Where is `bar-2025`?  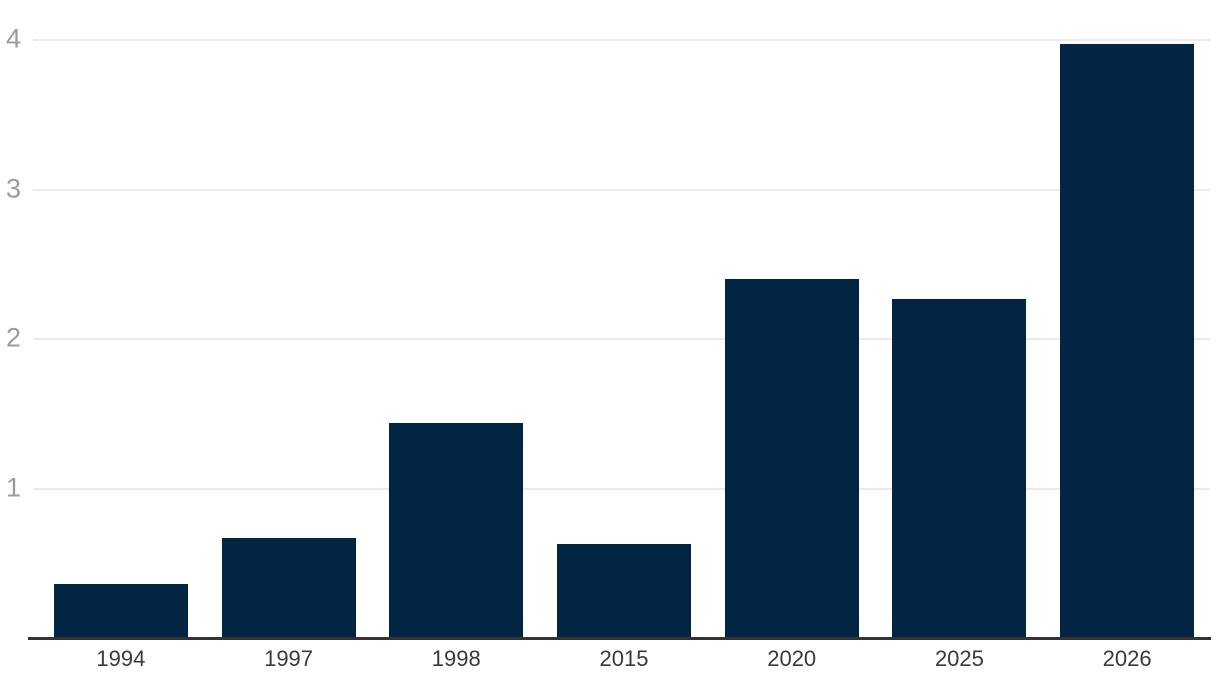 bar-2025 is located at coordinates (959, 468).